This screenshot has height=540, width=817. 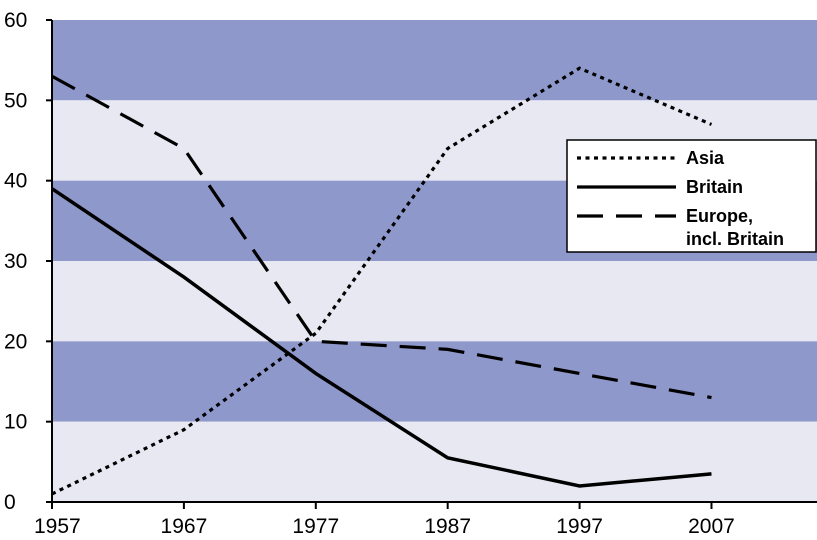 What do you see at coordinates (184, 526) in the screenshot?
I see `x-tick-label-1967: 1967` at bounding box center [184, 526].